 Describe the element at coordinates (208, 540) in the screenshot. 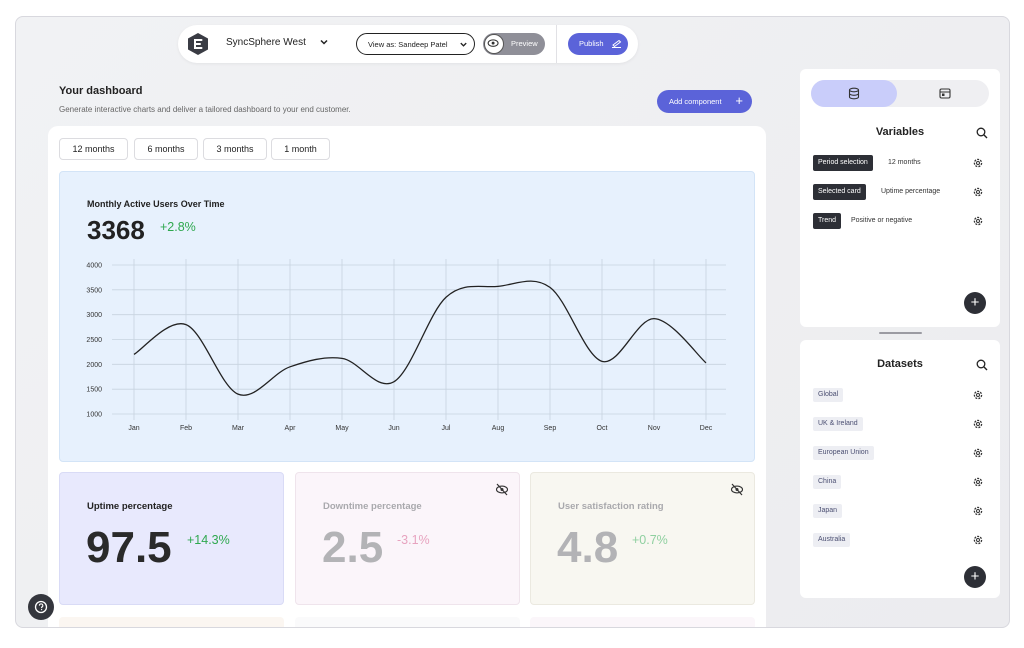

I see `metric-delta: +14.3%` at that location.